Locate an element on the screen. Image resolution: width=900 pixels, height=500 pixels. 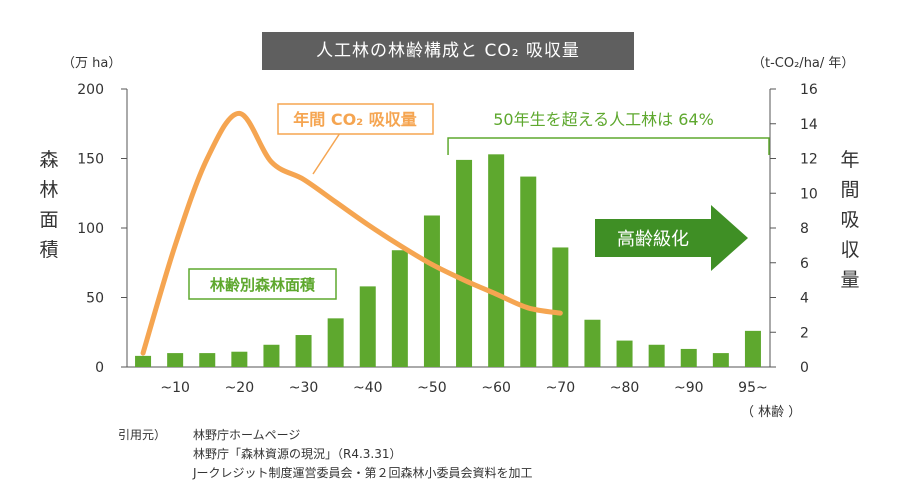
right-tick-label: 10 is located at coordinates (809, 194).